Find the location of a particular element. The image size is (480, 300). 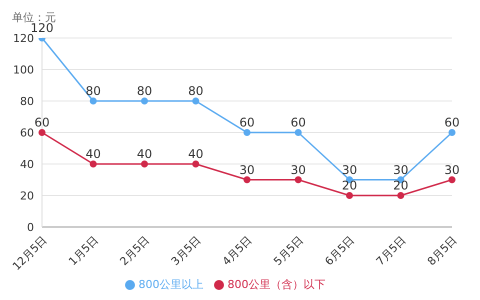

x-tick-label: 8月5日 is located at coordinates (442, 250).